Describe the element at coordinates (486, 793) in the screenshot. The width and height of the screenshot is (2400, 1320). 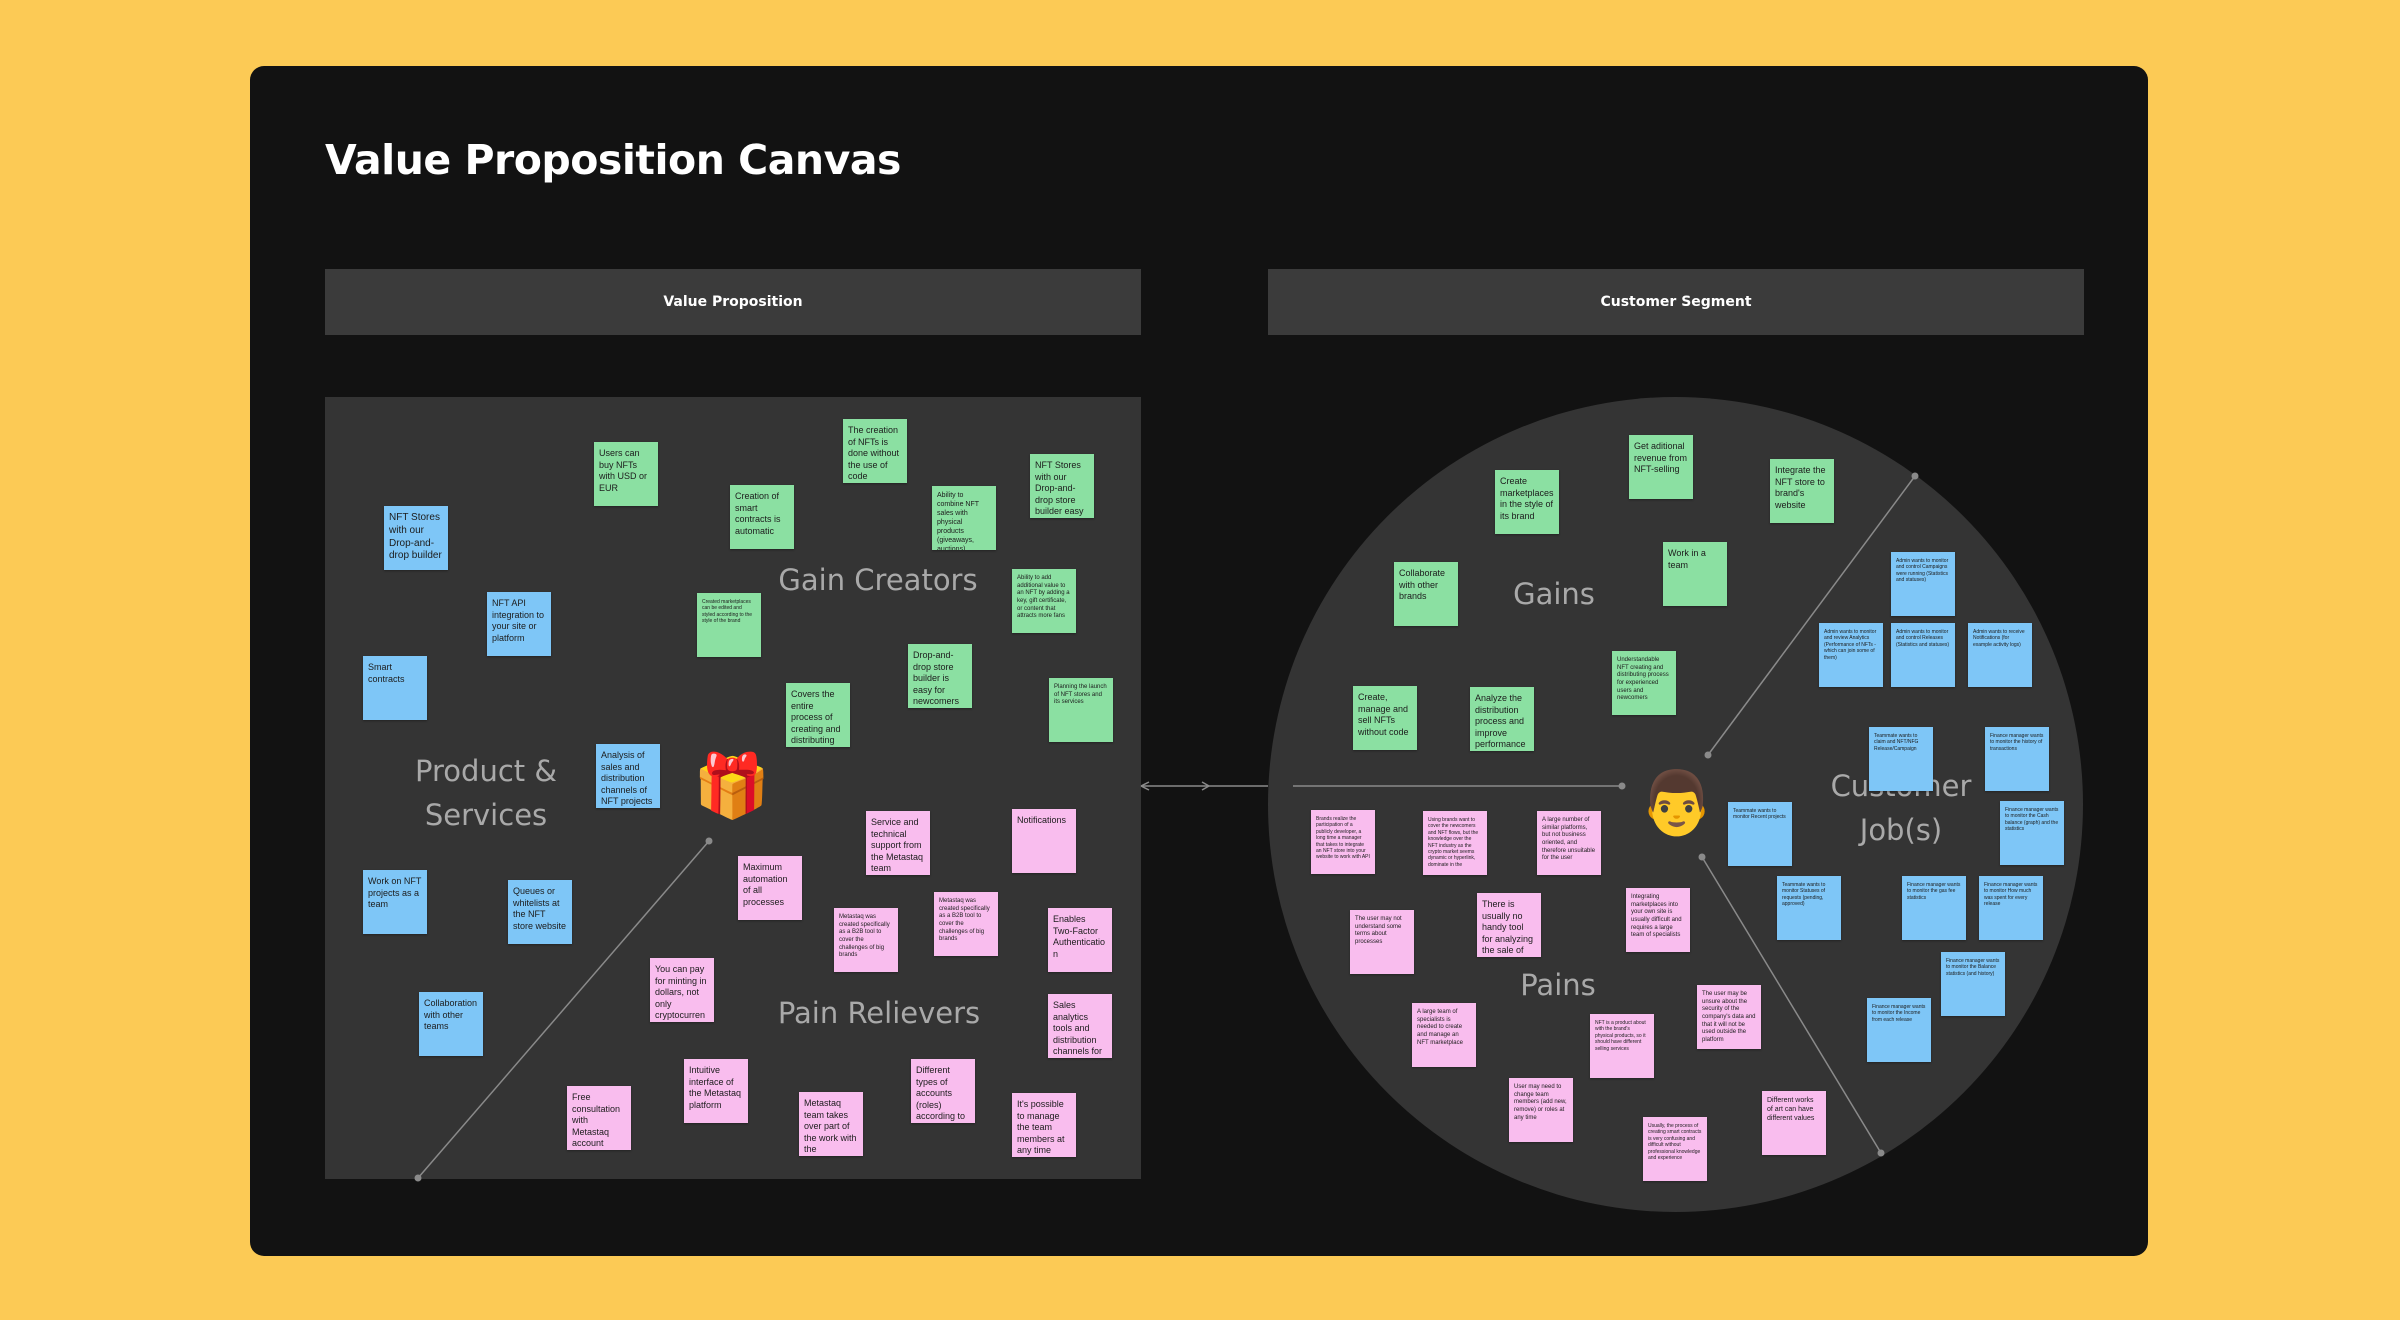
I see `zone-label-product-services: Product & Services` at that location.